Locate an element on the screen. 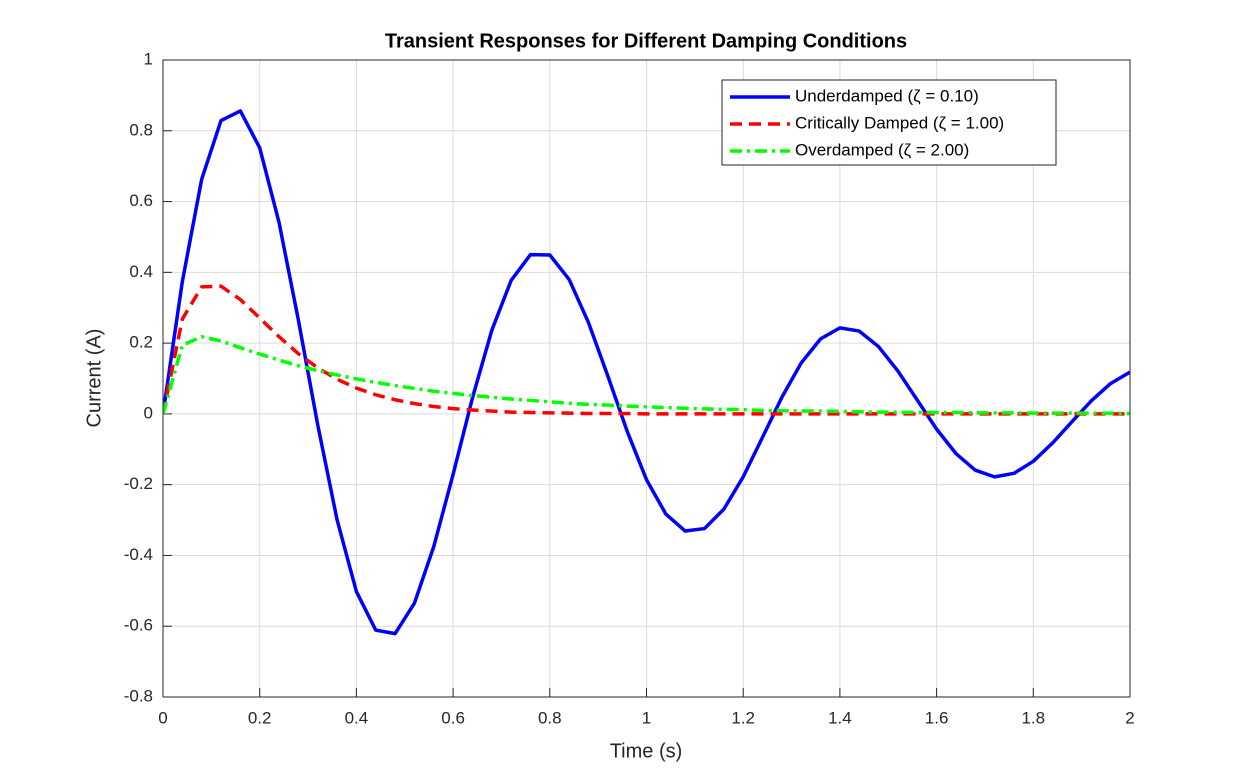  y-tick-label: -0.4 is located at coordinates (138, 554).